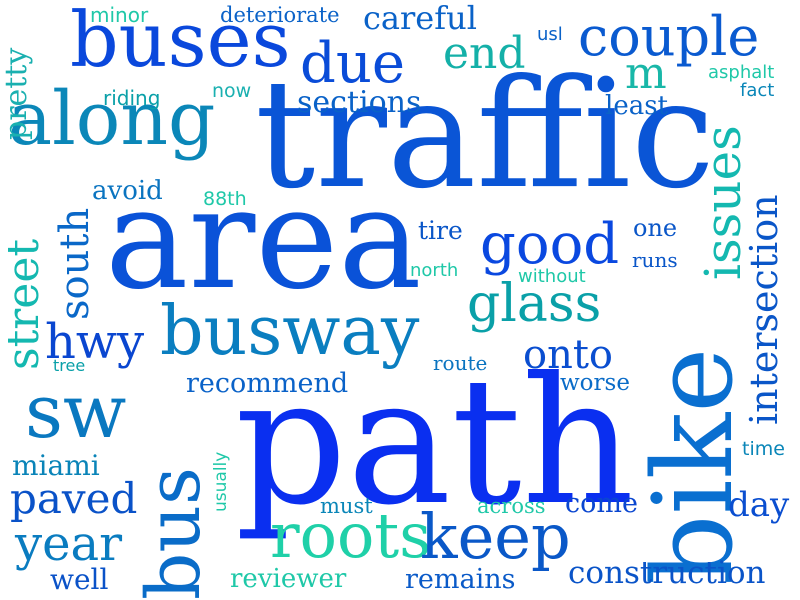 This screenshot has width=800, height=600. I want to click on word-construction: construction, so click(667, 573).